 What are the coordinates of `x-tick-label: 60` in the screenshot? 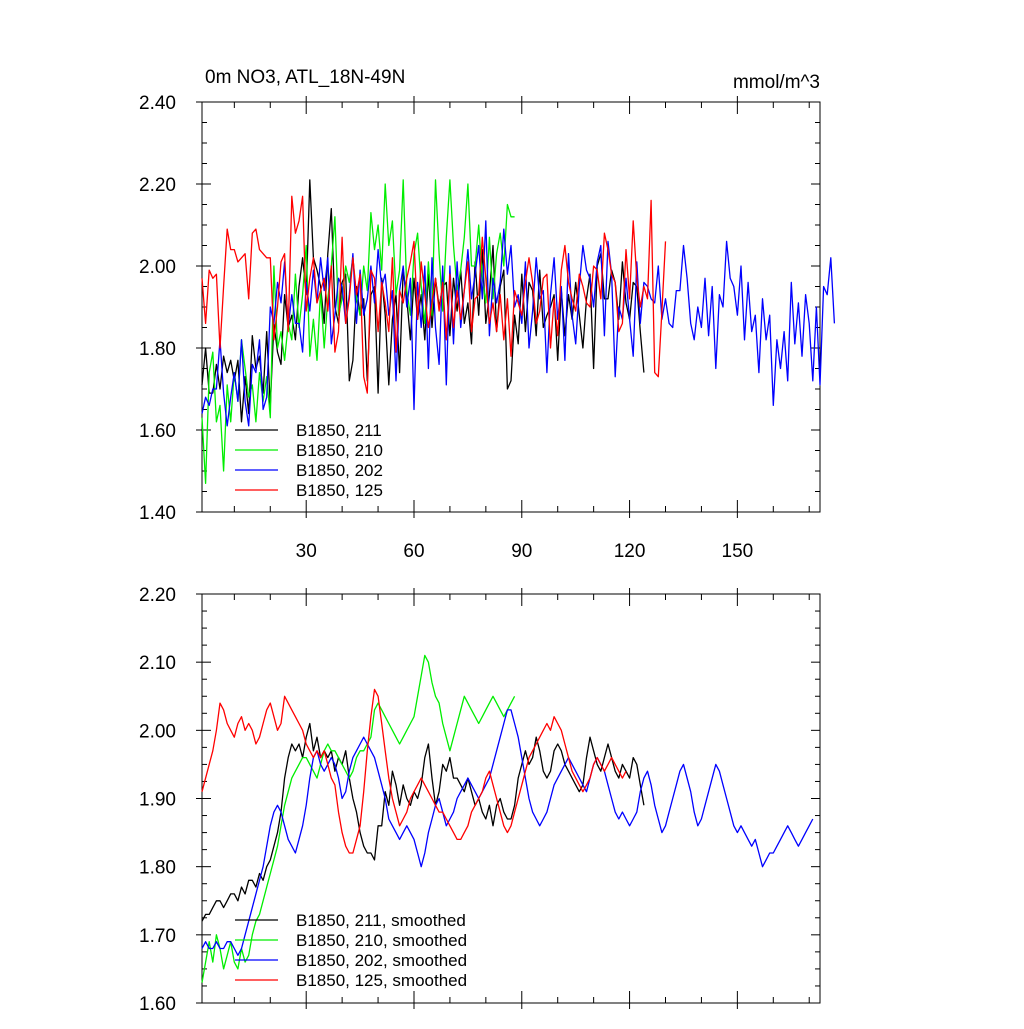 It's located at (413, 551).